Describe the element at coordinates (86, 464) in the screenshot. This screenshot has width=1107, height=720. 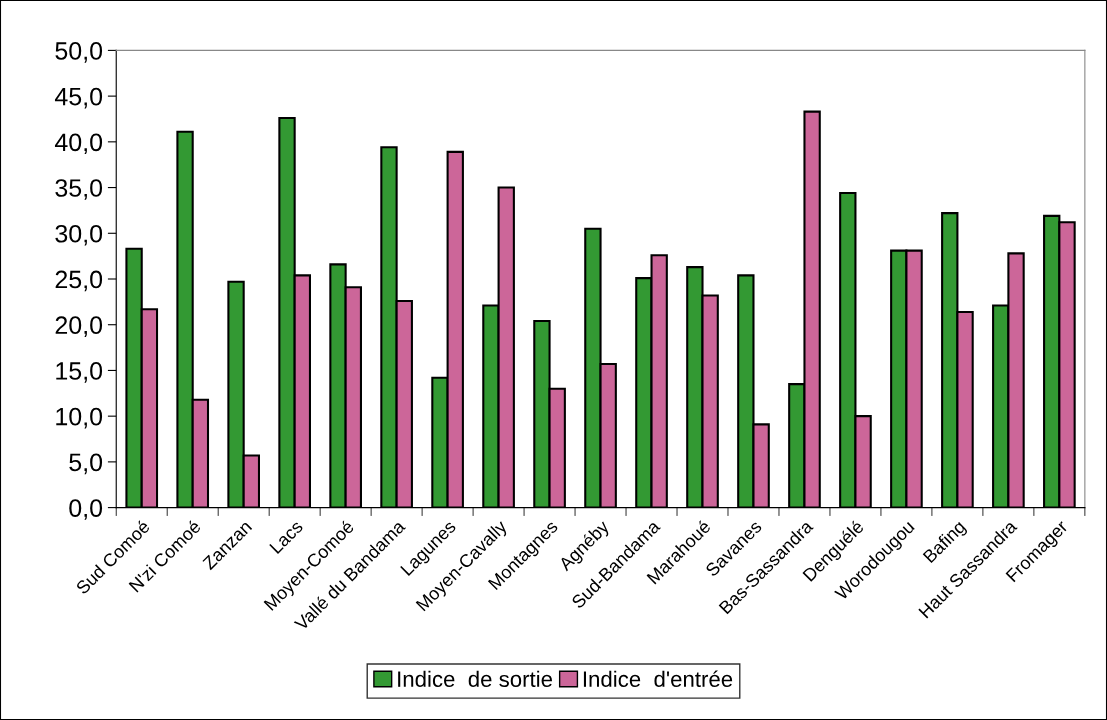
I see `y-tick-label: 5,0` at that location.